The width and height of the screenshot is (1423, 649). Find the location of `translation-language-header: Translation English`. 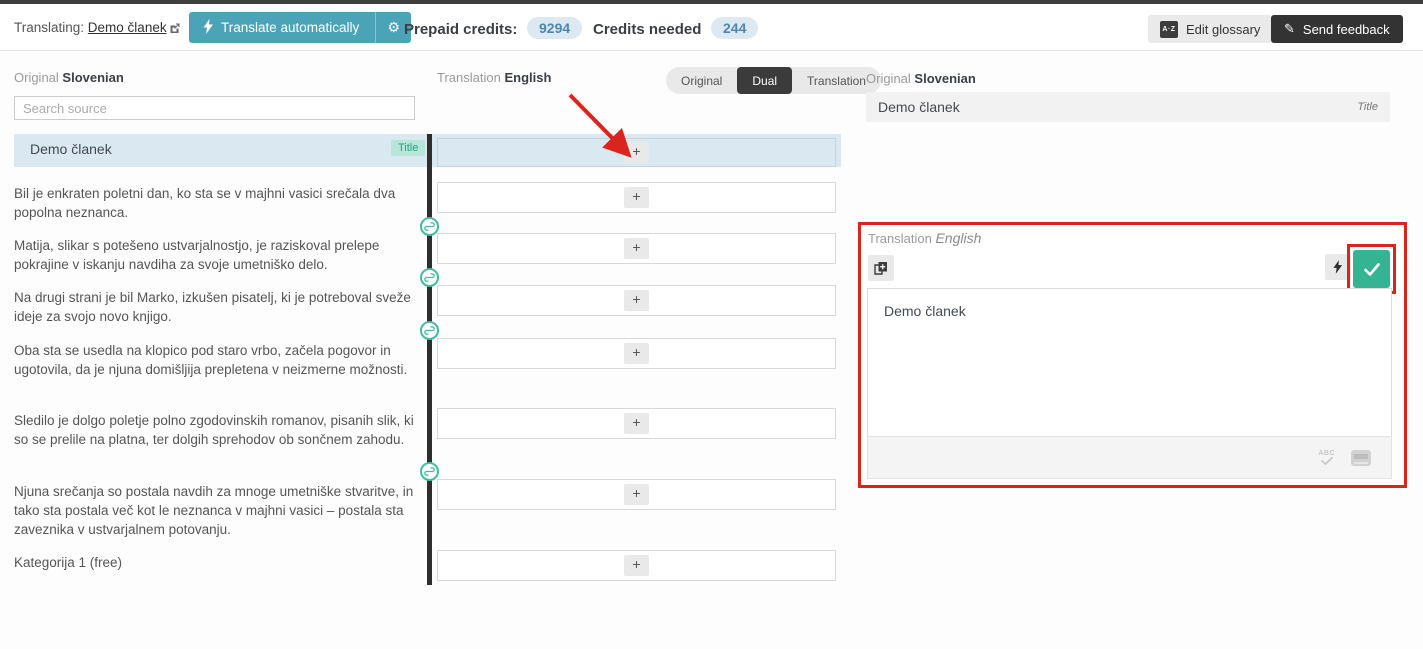

translation-language-header: Translation English is located at coordinates (494, 77).